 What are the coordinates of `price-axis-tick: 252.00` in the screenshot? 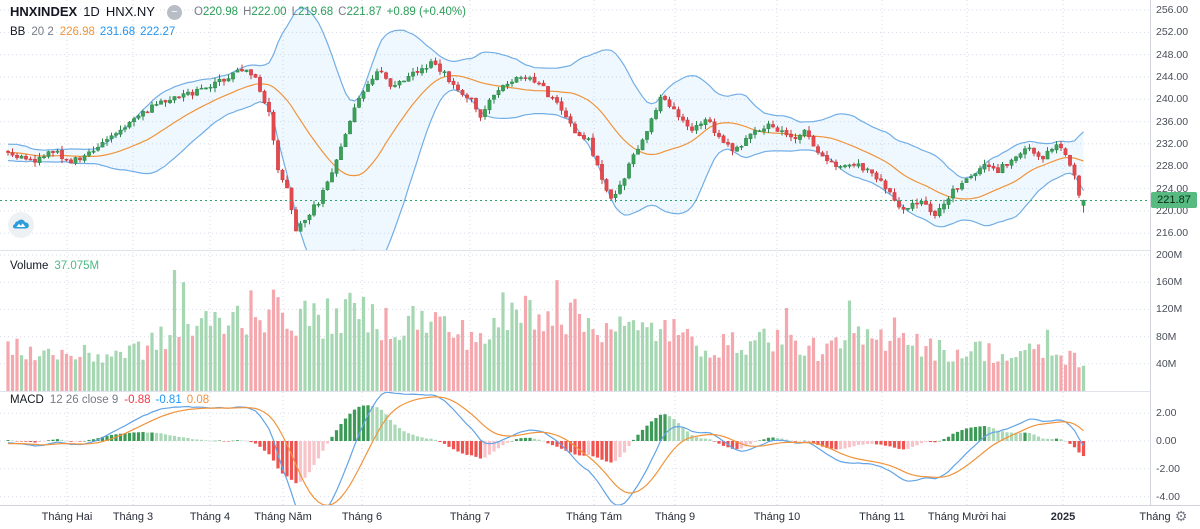 It's located at (1172, 32).